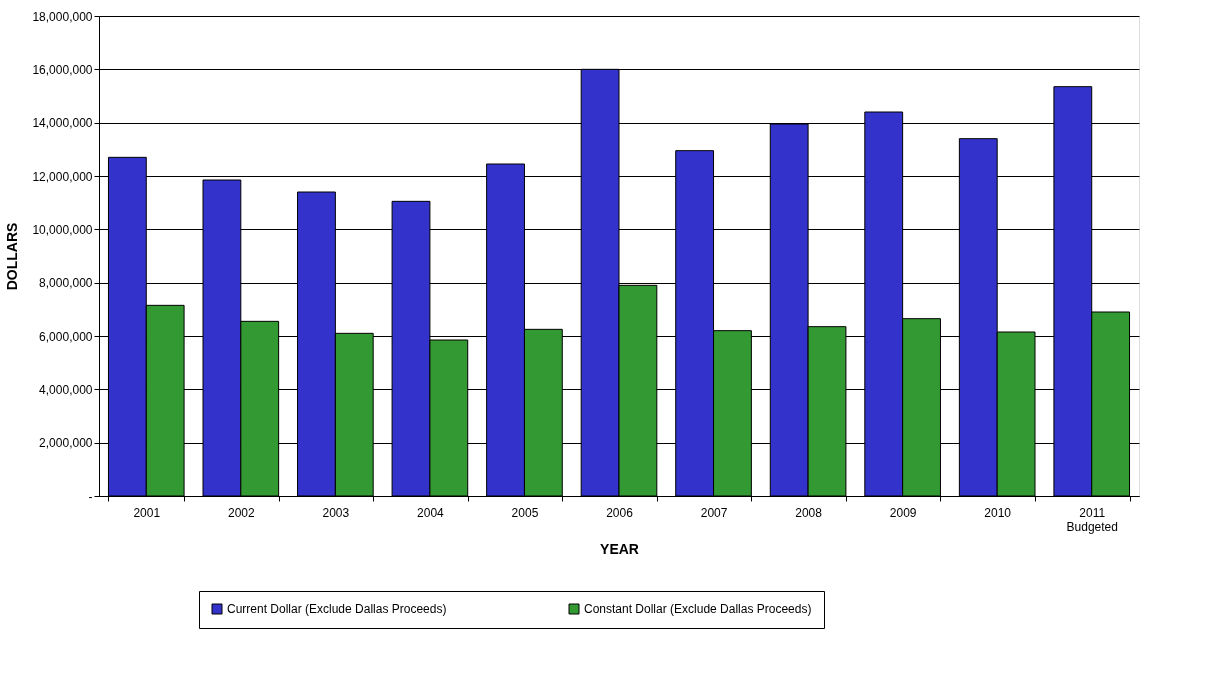  Describe the element at coordinates (62, 16) in the screenshot. I see `y-tick-label: 18,000,000` at that location.